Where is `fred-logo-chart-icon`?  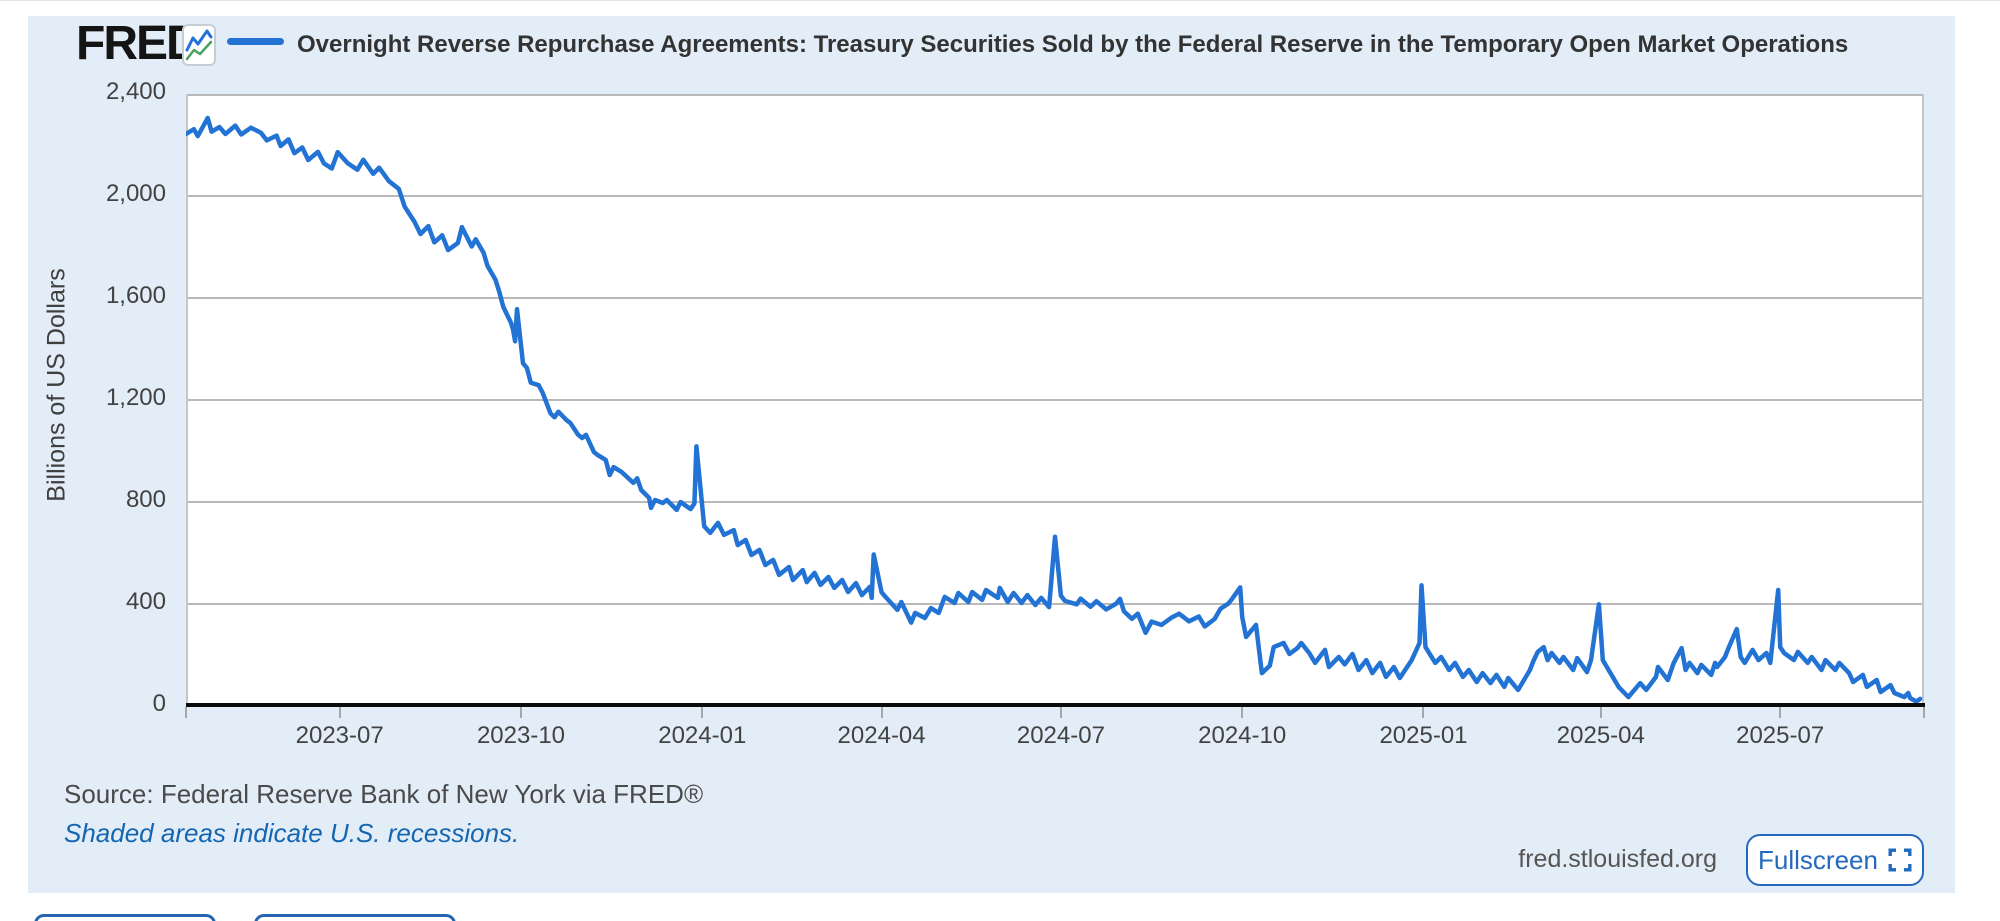 fred-logo-chart-icon is located at coordinates (199, 45).